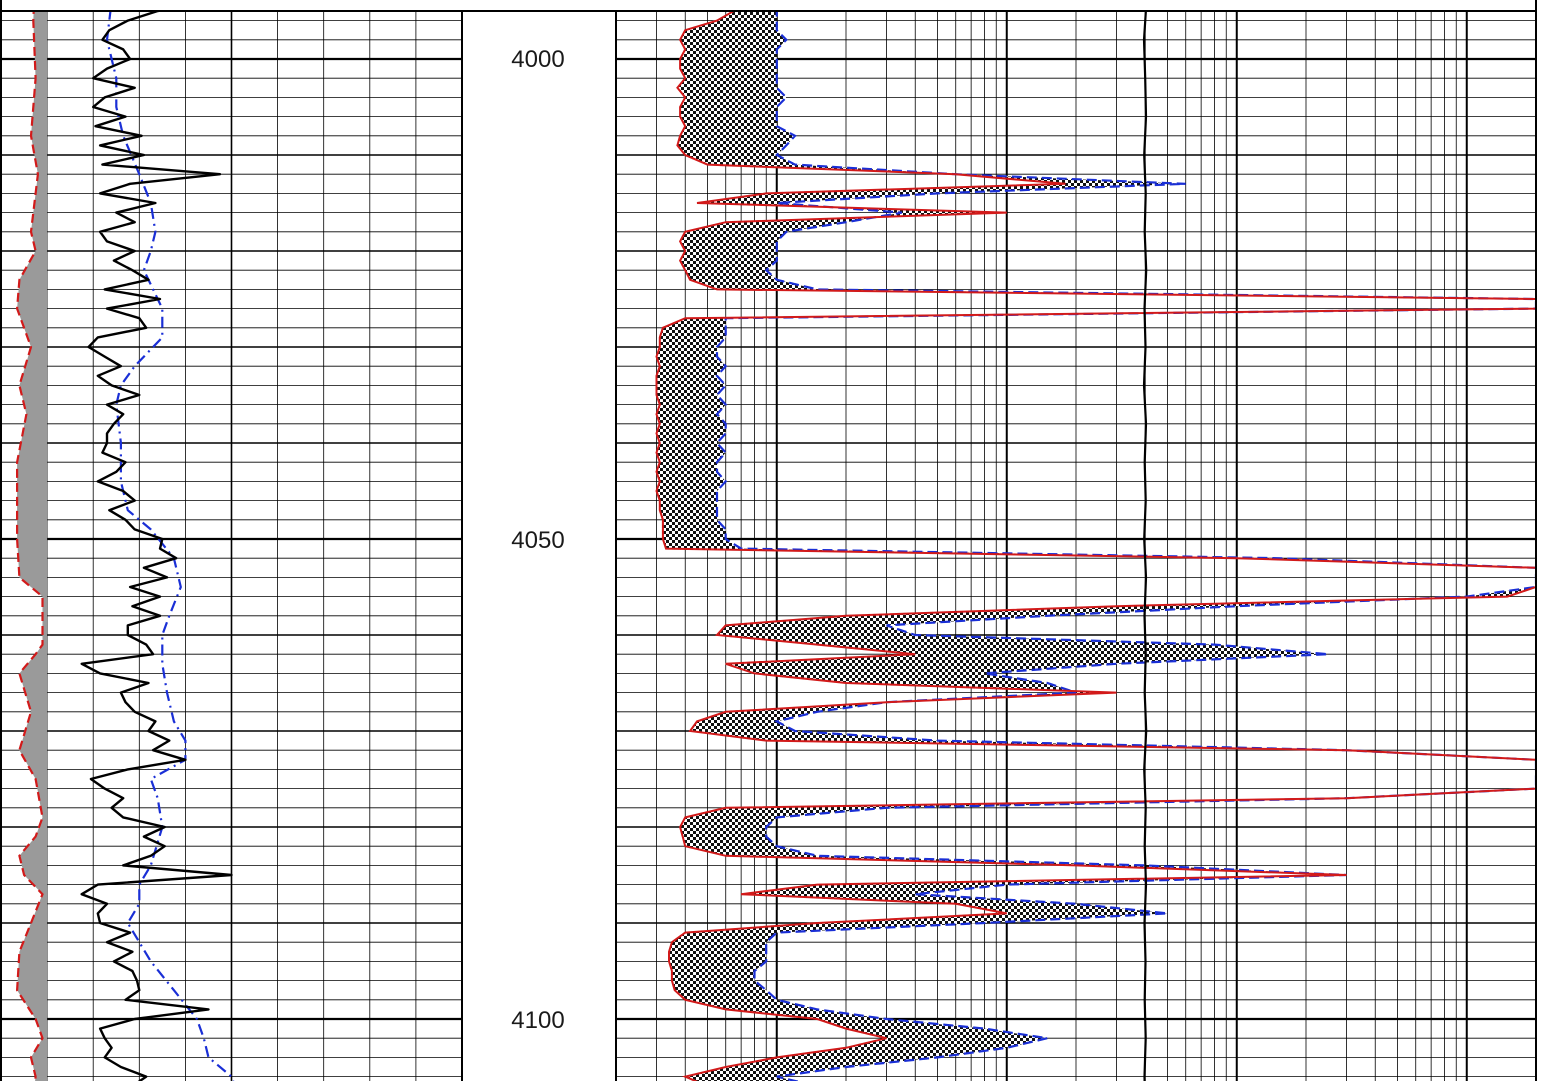 The width and height of the screenshot is (1547, 1081). I want to click on depth-label-4050: 4050, so click(537, 540).